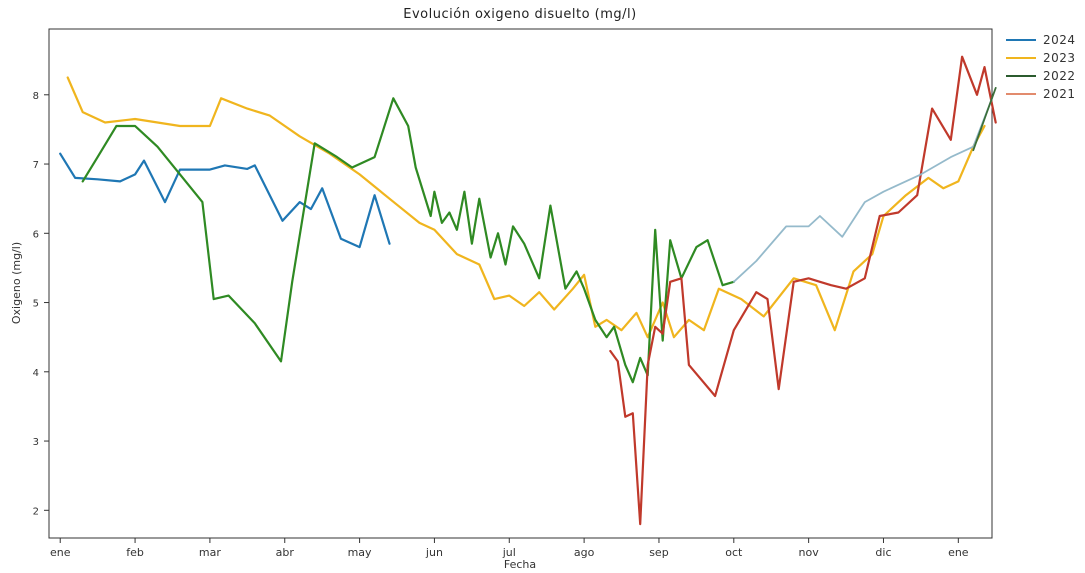 The height and width of the screenshot is (573, 1085). What do you see at coordinates (519, 14) in the screenshot?
I see `chart-title: Evolución oxigeno disuelto (mg/l)` at bounding box center [519, 14].